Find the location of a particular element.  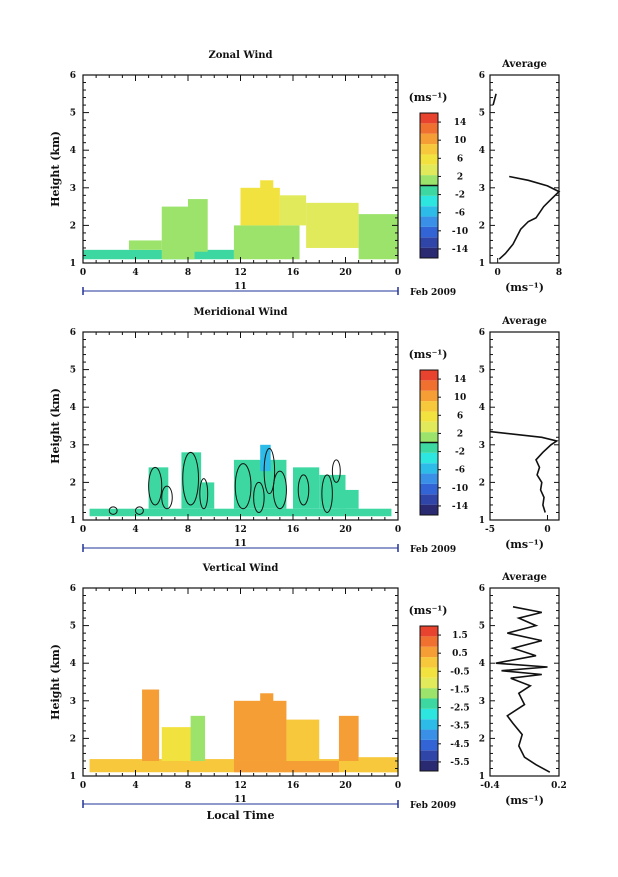

colorbar-frame is located at coordinates (429, 698).